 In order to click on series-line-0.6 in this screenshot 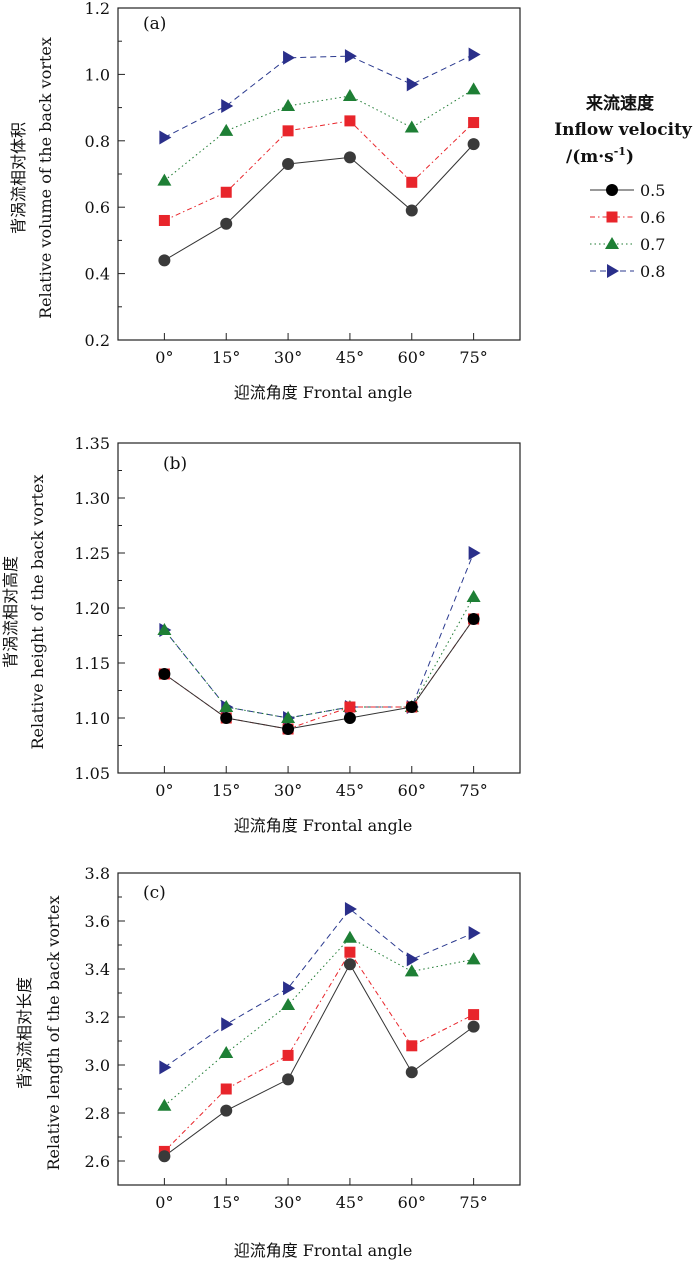, I will do `click(319, 1051)`.